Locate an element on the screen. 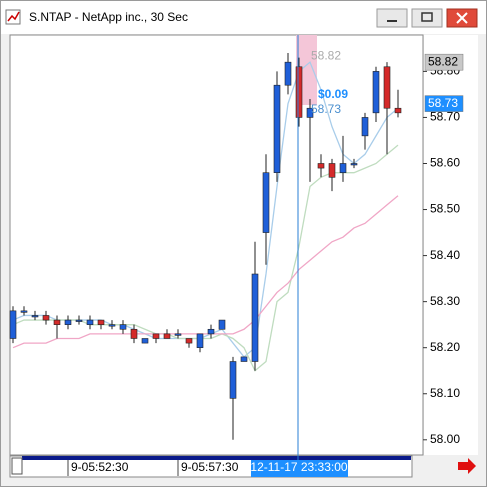 The width and height of the screenshot is (487, 487). minimize-button is located at coordinates (392, 18).